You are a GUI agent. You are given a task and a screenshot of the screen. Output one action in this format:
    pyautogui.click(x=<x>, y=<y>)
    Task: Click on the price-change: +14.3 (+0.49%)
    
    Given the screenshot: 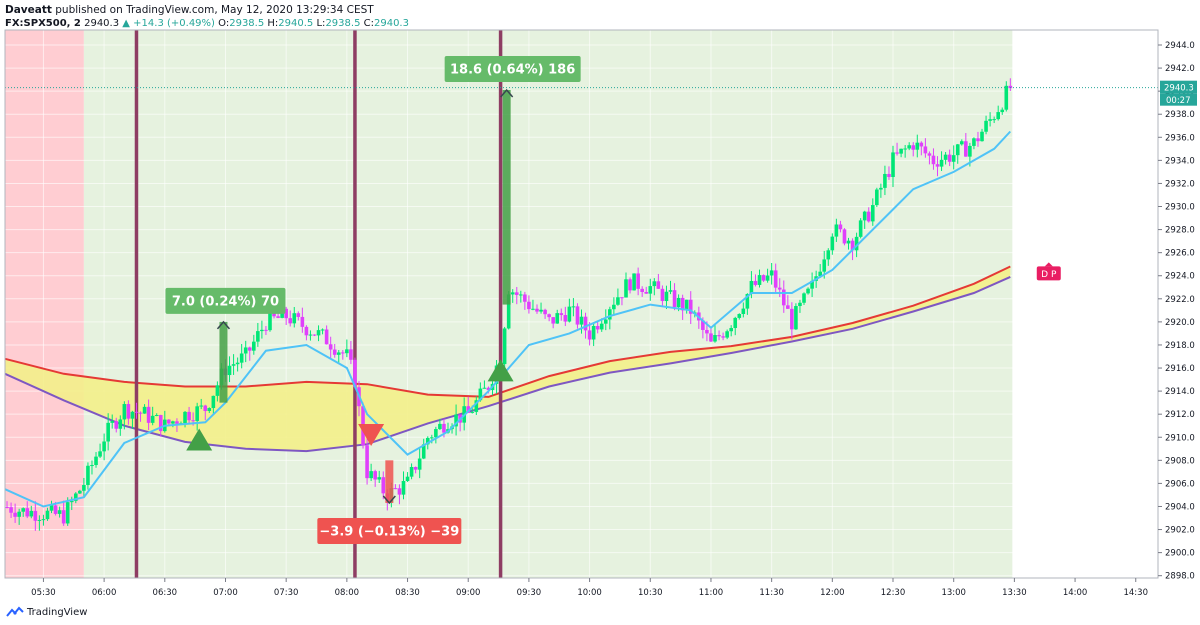 What is the action you would take?
    pyautogui.click(x=174, y=23)
    